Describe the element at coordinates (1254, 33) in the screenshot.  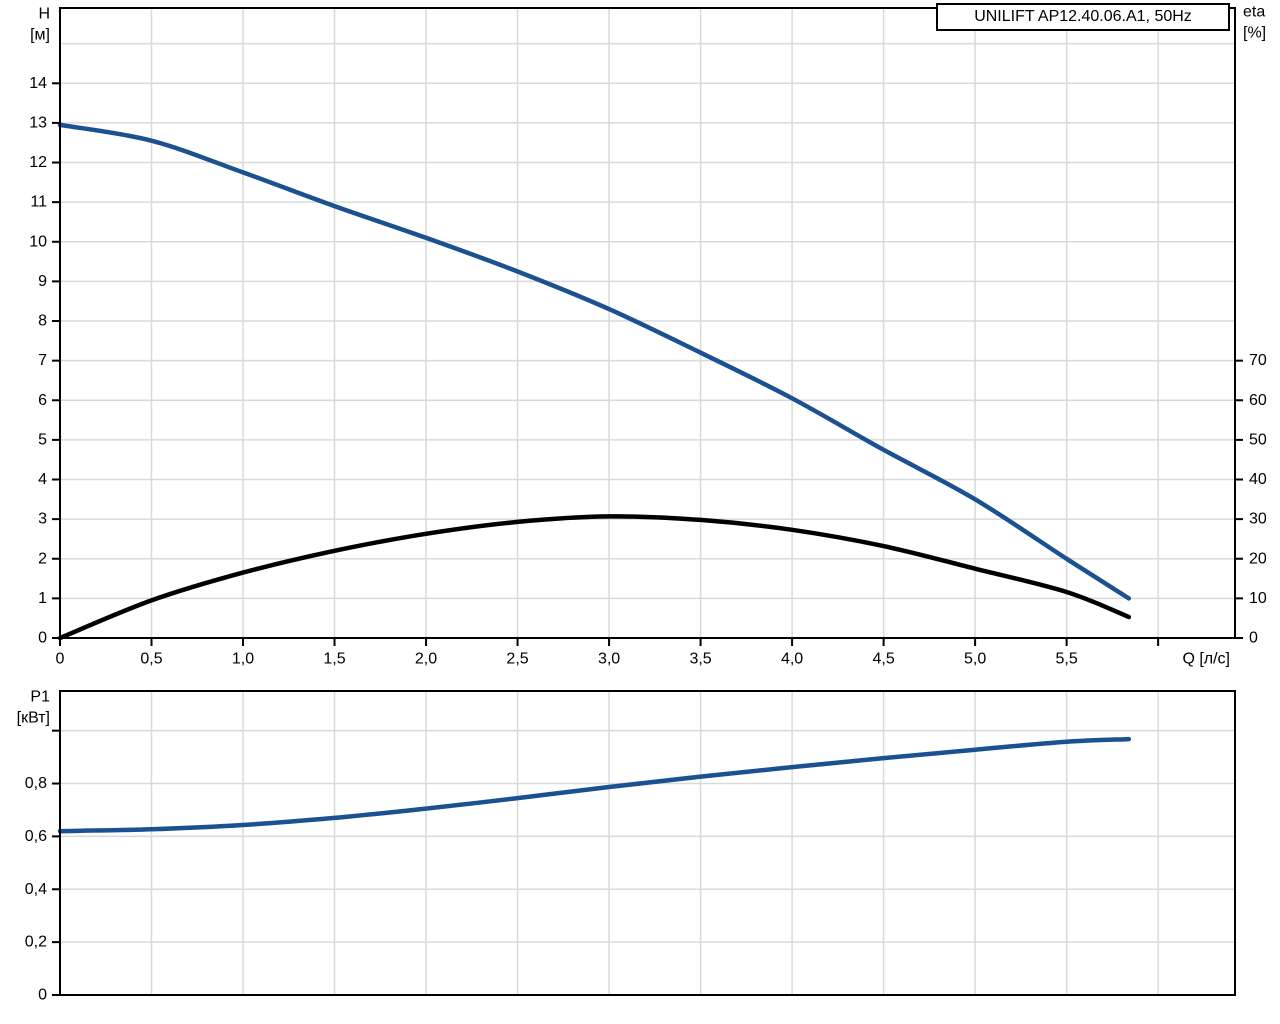
I see `secondary-axis-unit: [%]` at that location.